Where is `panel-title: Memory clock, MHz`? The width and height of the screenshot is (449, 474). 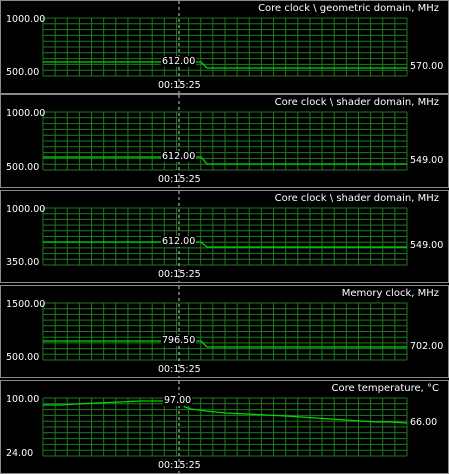
panel-title: Memory clock, MHz is located at coordinates (390, 293).